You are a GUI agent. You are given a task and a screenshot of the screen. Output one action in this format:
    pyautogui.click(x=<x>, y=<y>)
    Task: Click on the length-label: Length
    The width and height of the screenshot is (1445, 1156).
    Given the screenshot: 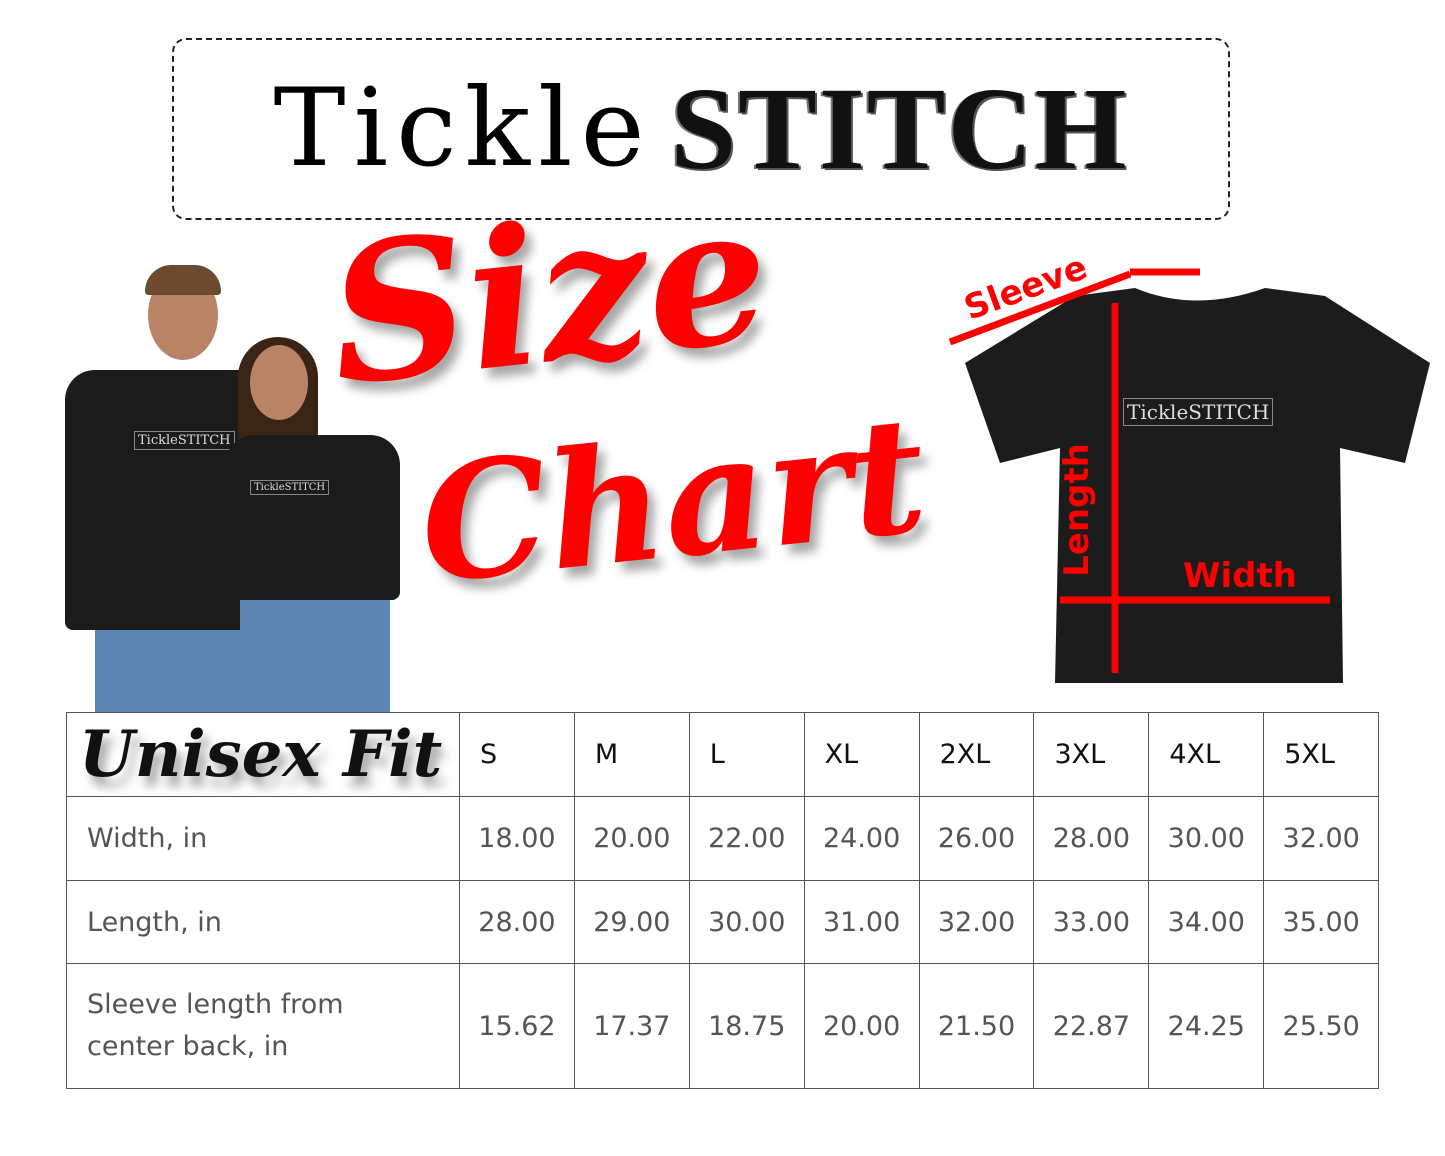 What is the action you would take?
    pyautogui.click(x=1076, y=510)
    